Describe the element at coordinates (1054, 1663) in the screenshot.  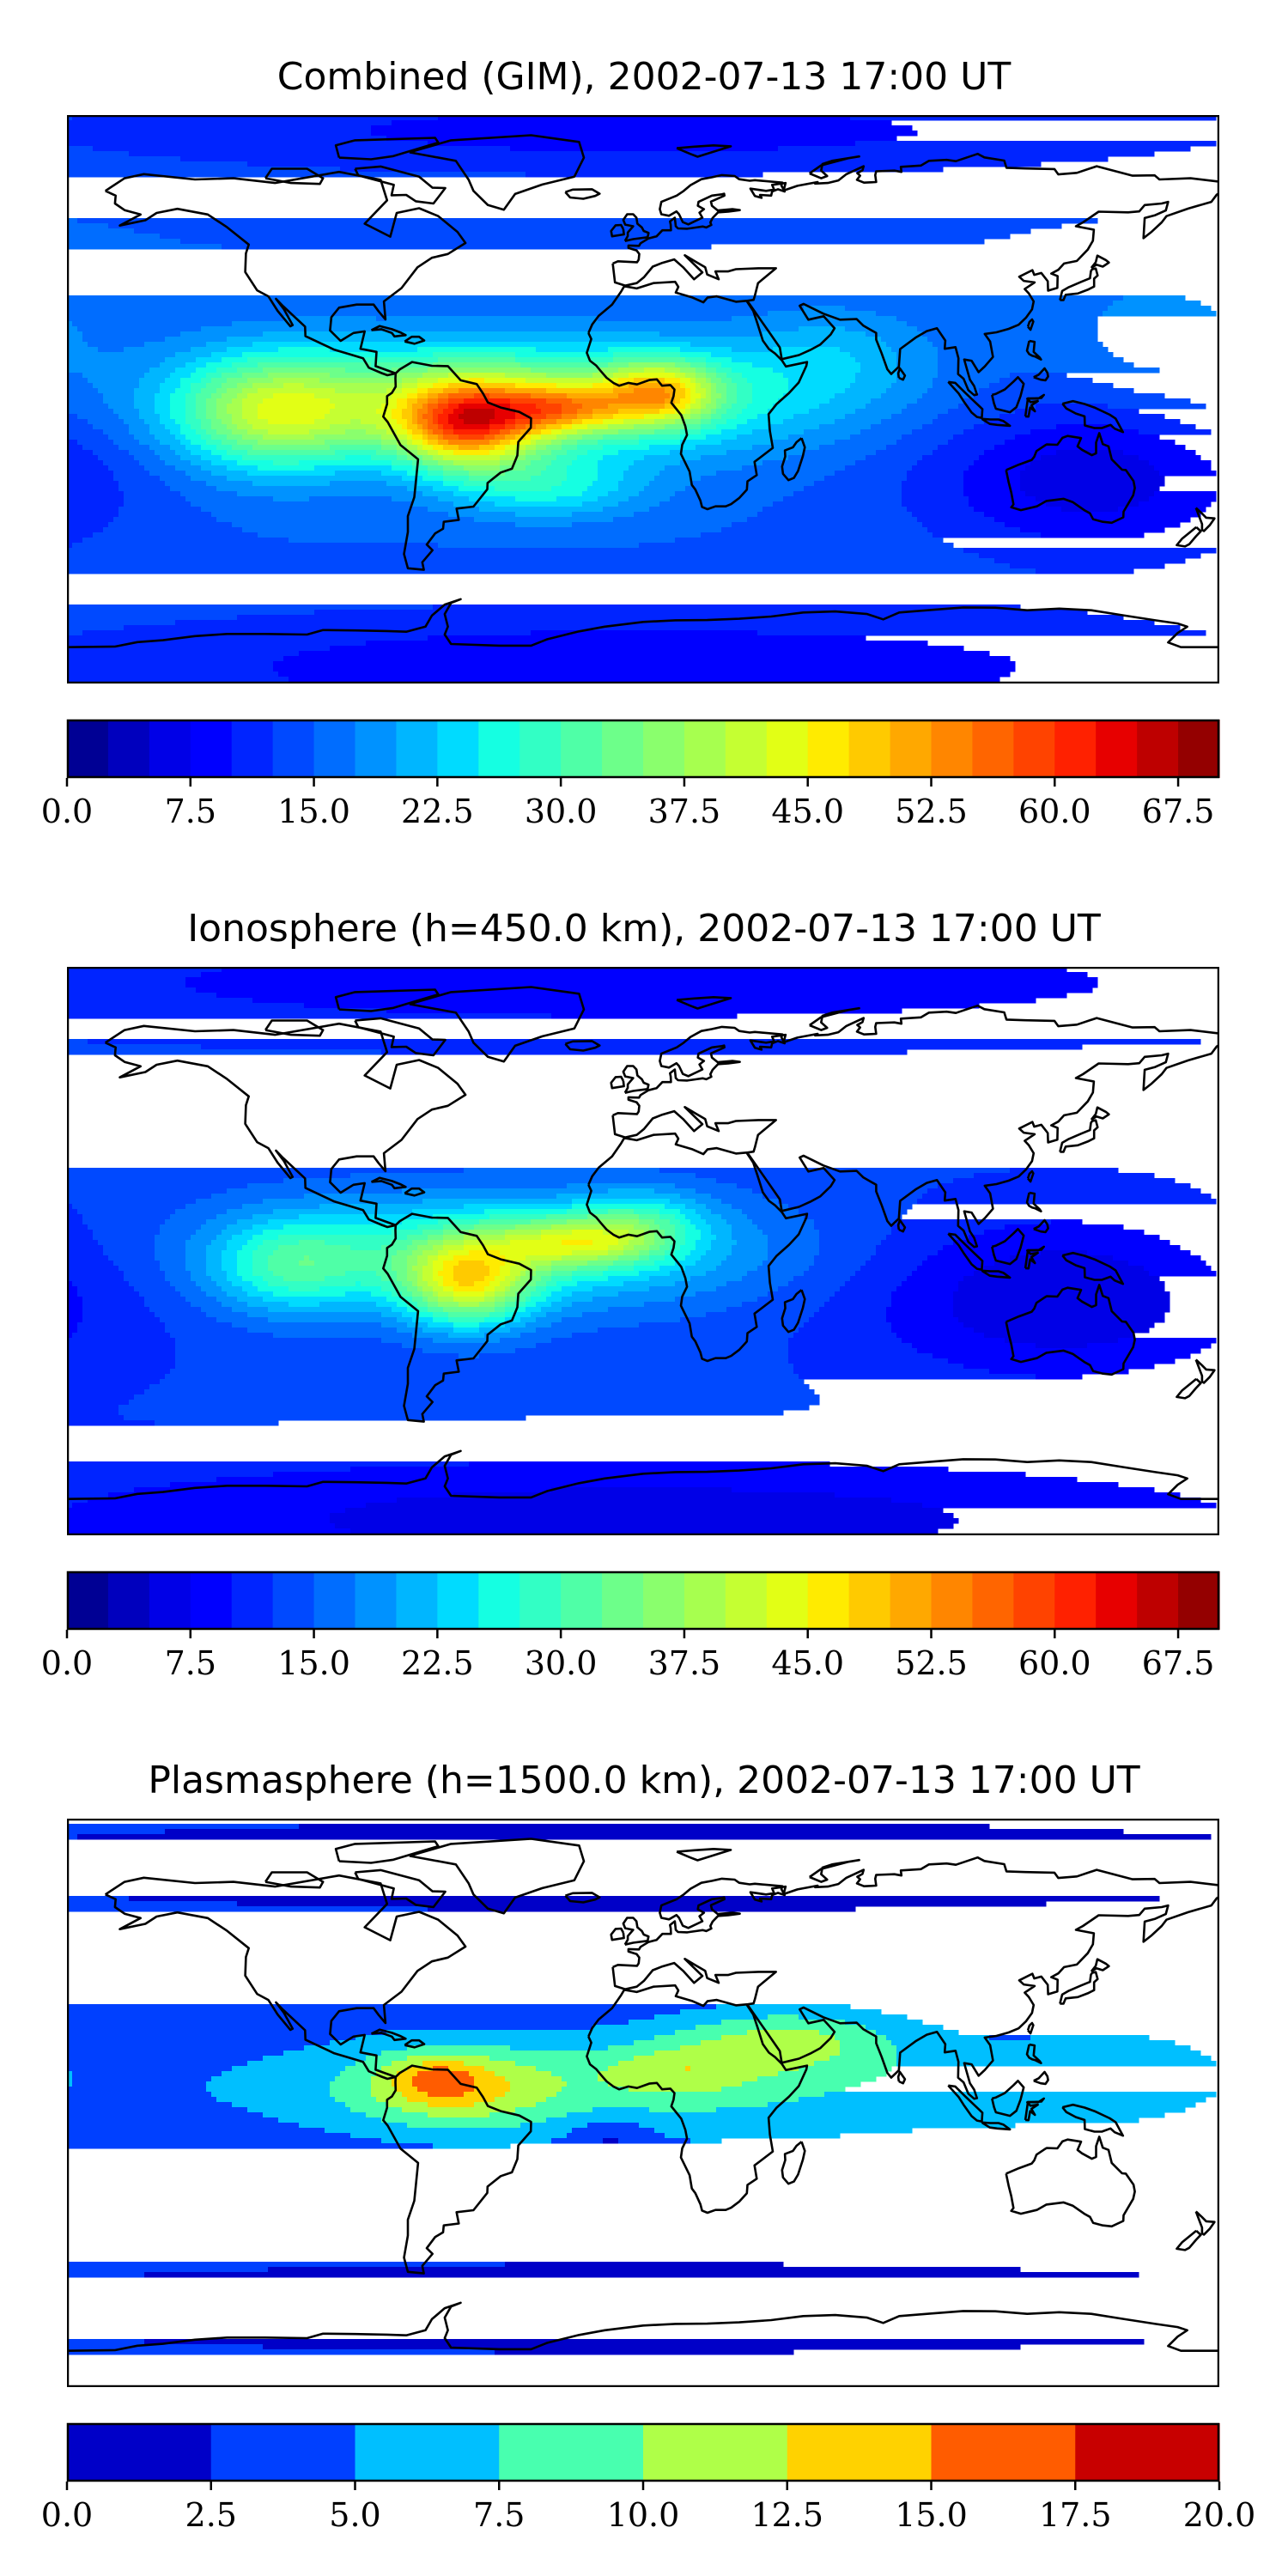
I see `colorbar-tick-label: 60.0` at that location.